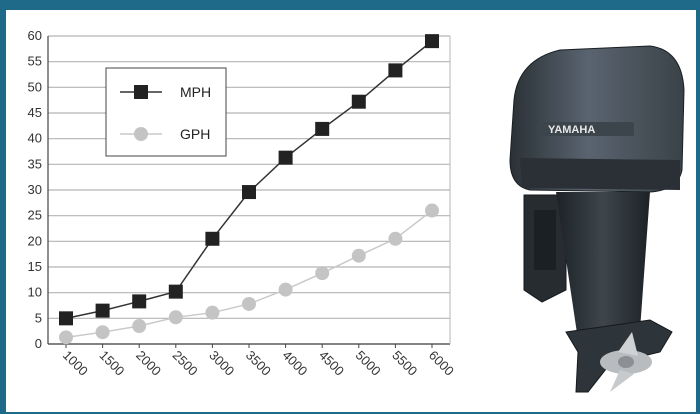 This screenshot has height=414, width=700. What do you see at coordinates (404, 363) in the screenshot?
I see `x-tick-label: 5500` at bounding box center [404, 363].